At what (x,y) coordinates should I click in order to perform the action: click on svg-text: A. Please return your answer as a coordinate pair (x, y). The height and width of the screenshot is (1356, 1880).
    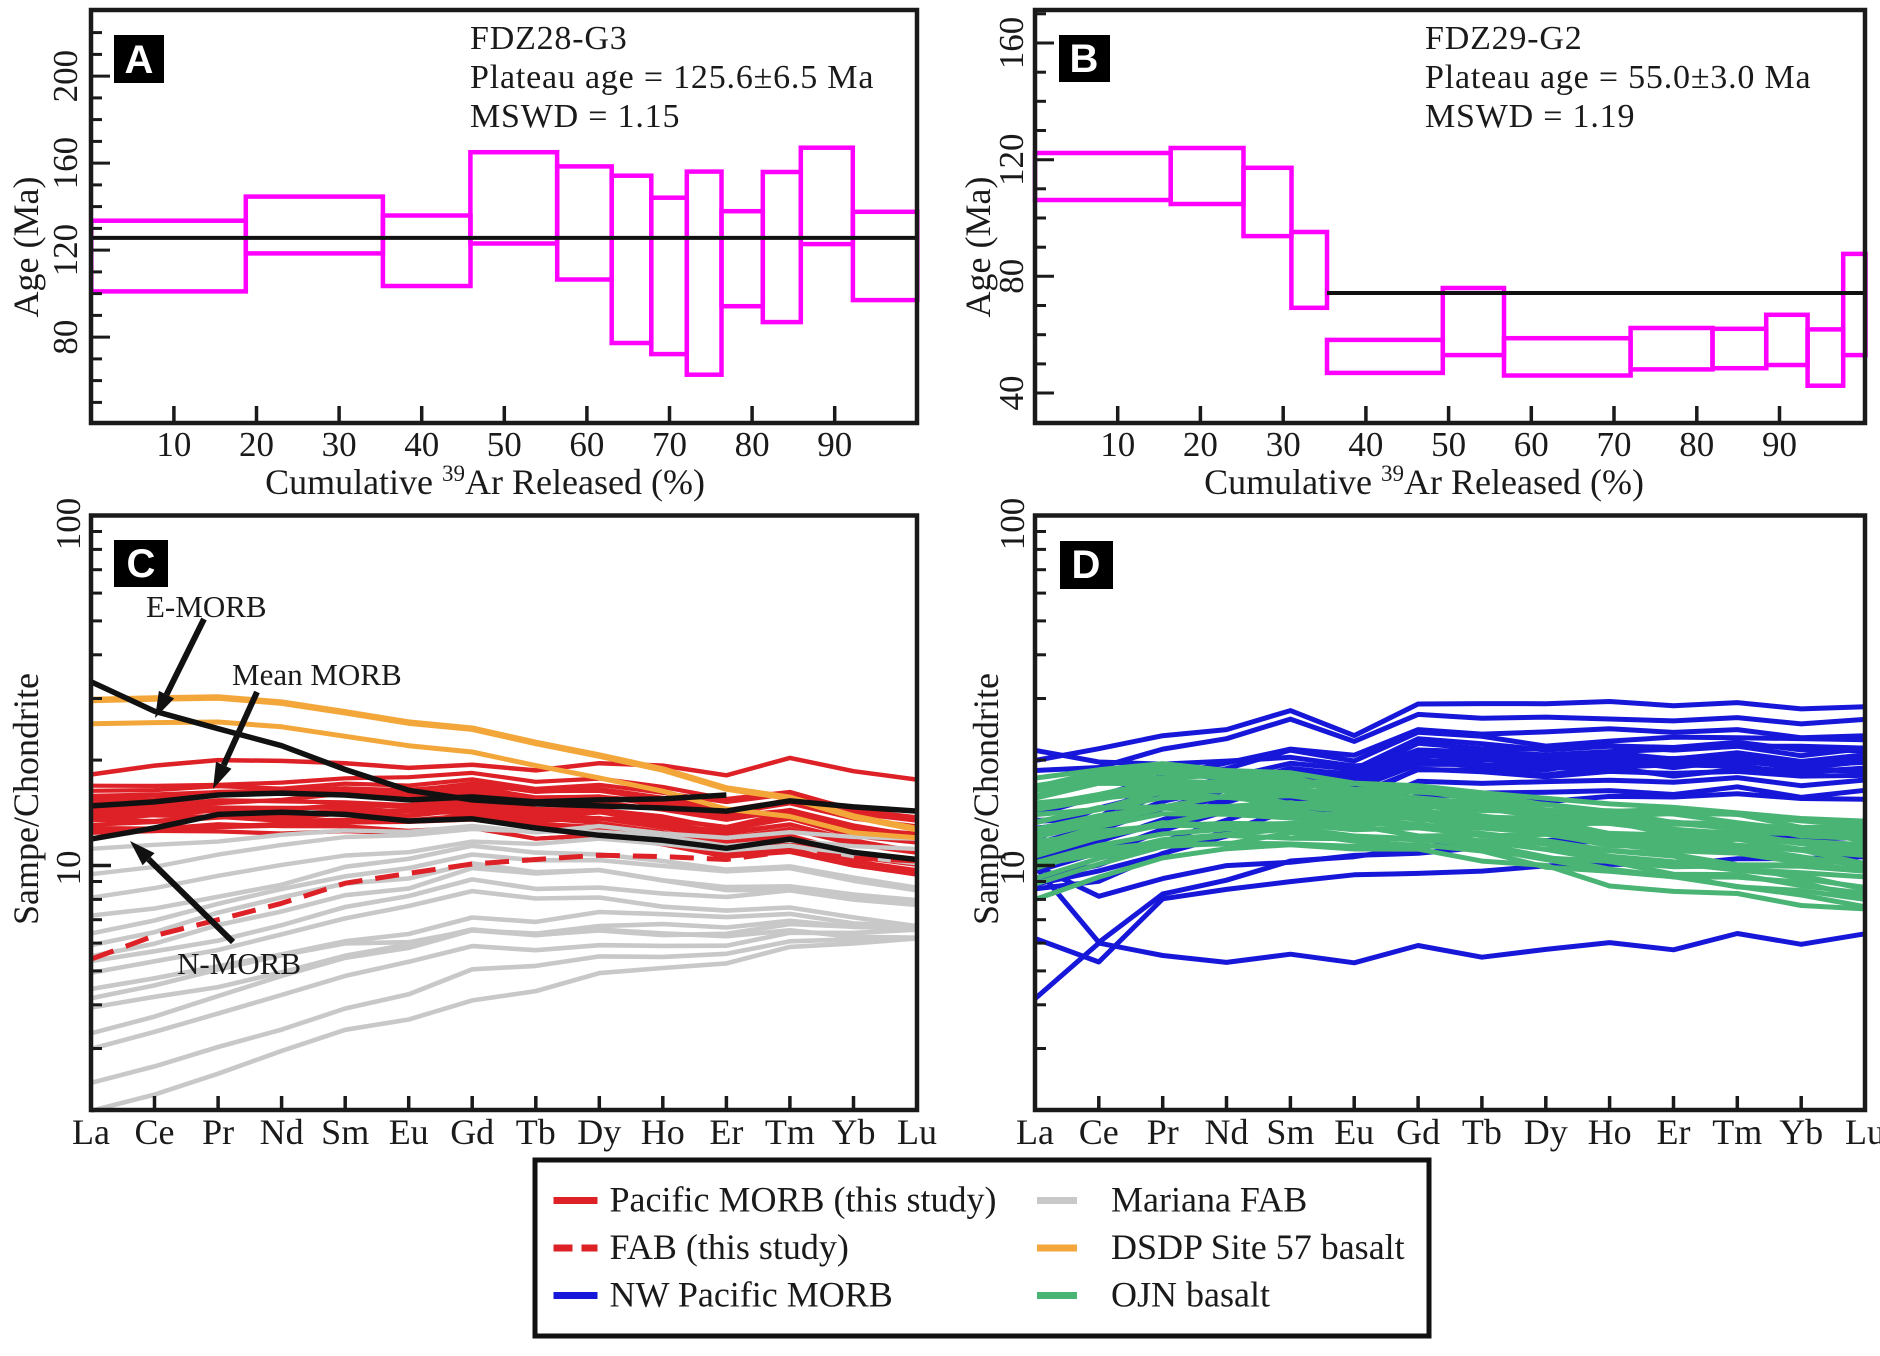
    Looking at the image, I should click on (139, 60).